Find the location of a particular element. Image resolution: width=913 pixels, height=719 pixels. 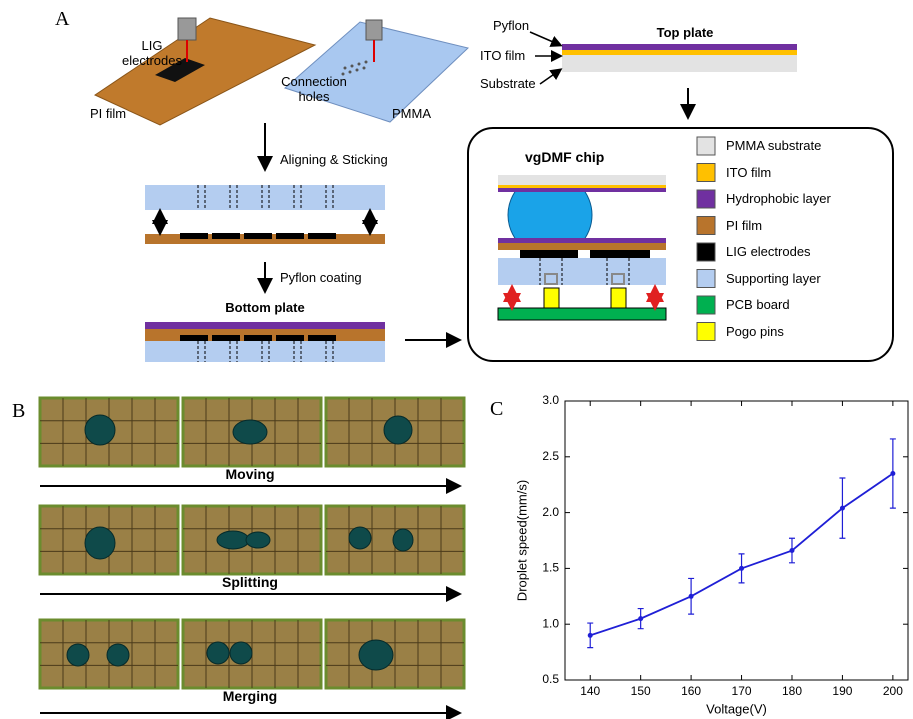

legend-label: Hydrophobic layer is located at coordinates (778, 198).